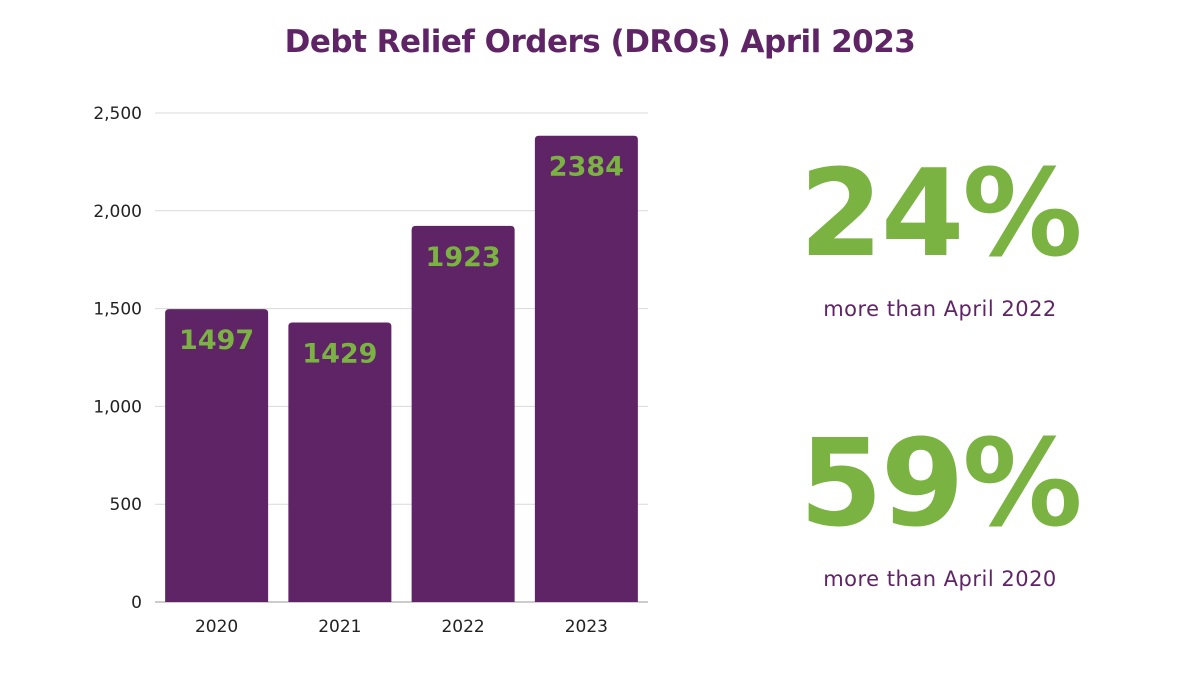  Describe the element at coordinates (340, 462) in the screenshot. I see `bar-2021` at that location.